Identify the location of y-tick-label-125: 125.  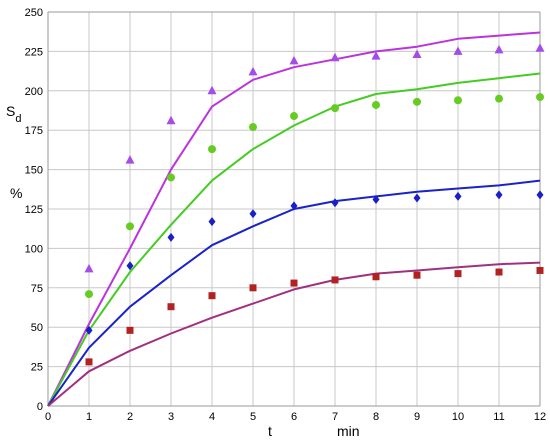
(34, 210).